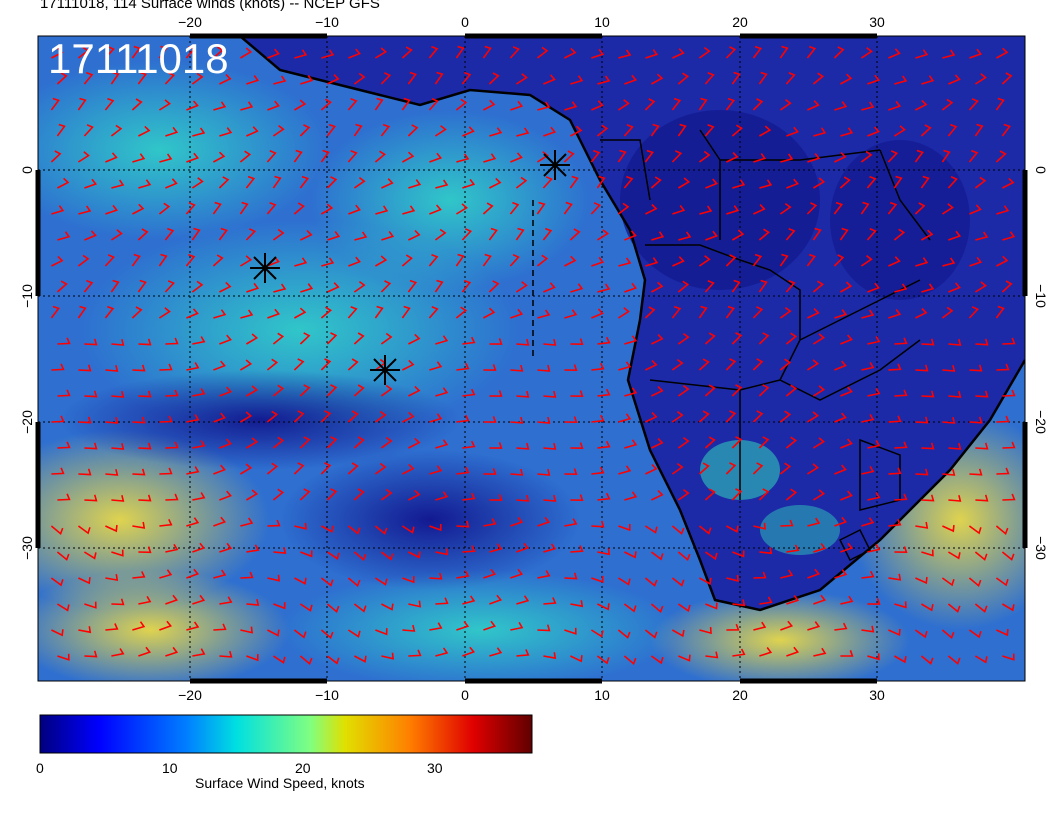  What do you see at coordinates (280, 783) in the screenshot?
I see `colorbar-title: Surface Wind Speed, knots` at bounding box center [280, 783].